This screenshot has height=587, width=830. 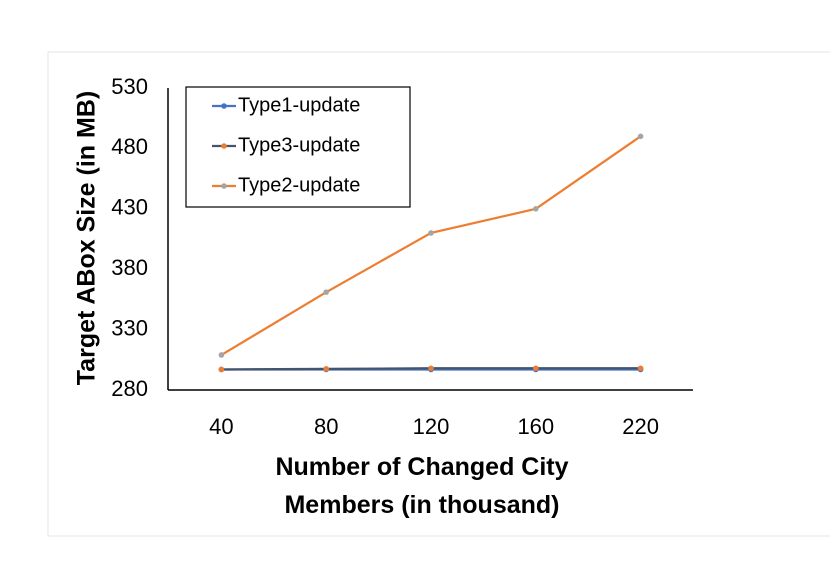 I want to click on x-tick-label: 40, so click(x=221, y=426).